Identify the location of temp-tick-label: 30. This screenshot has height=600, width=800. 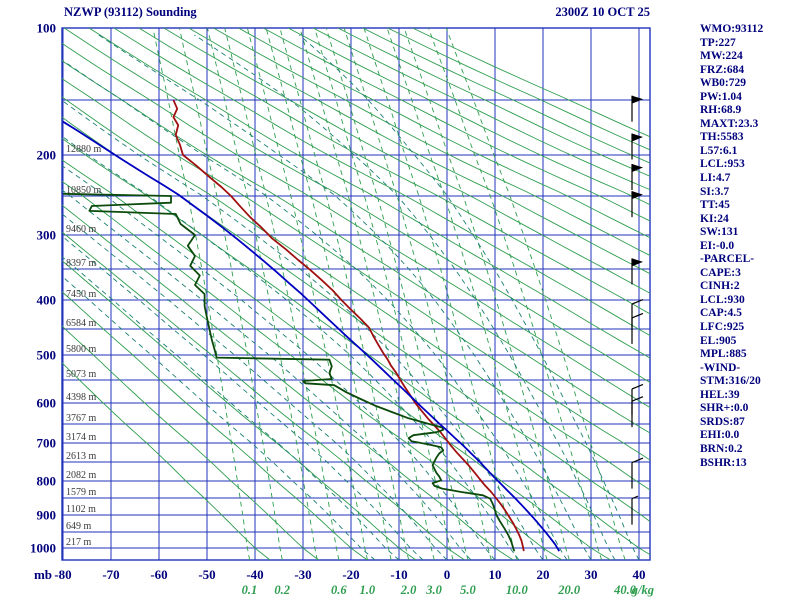
(591, 574).